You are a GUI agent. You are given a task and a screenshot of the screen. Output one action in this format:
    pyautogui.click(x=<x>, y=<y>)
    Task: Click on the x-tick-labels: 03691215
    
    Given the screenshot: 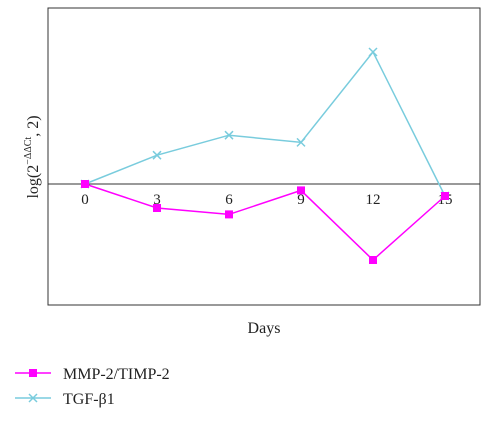 What is the action you would take?
    pyautogui.click(x=266, y=200)
    